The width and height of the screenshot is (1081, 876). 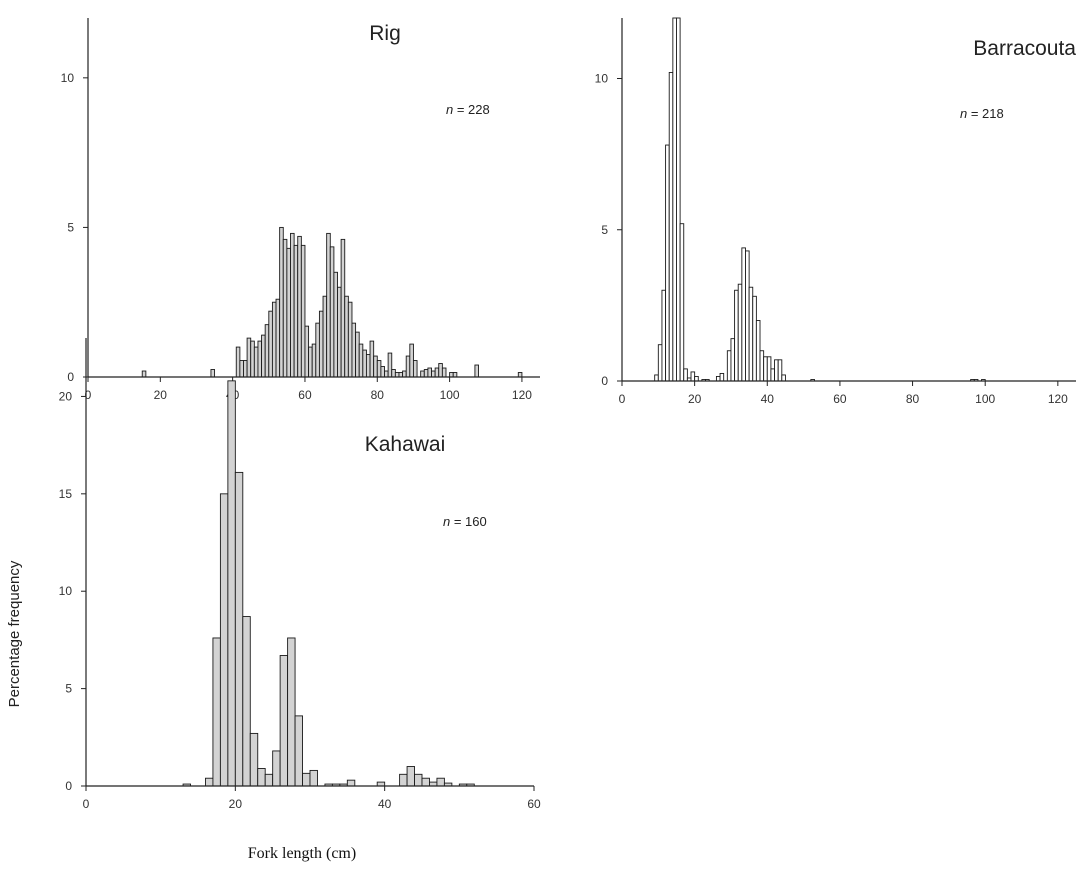 I want to click on rig-sample-size-symbol: n, so click(x=449, y=109).